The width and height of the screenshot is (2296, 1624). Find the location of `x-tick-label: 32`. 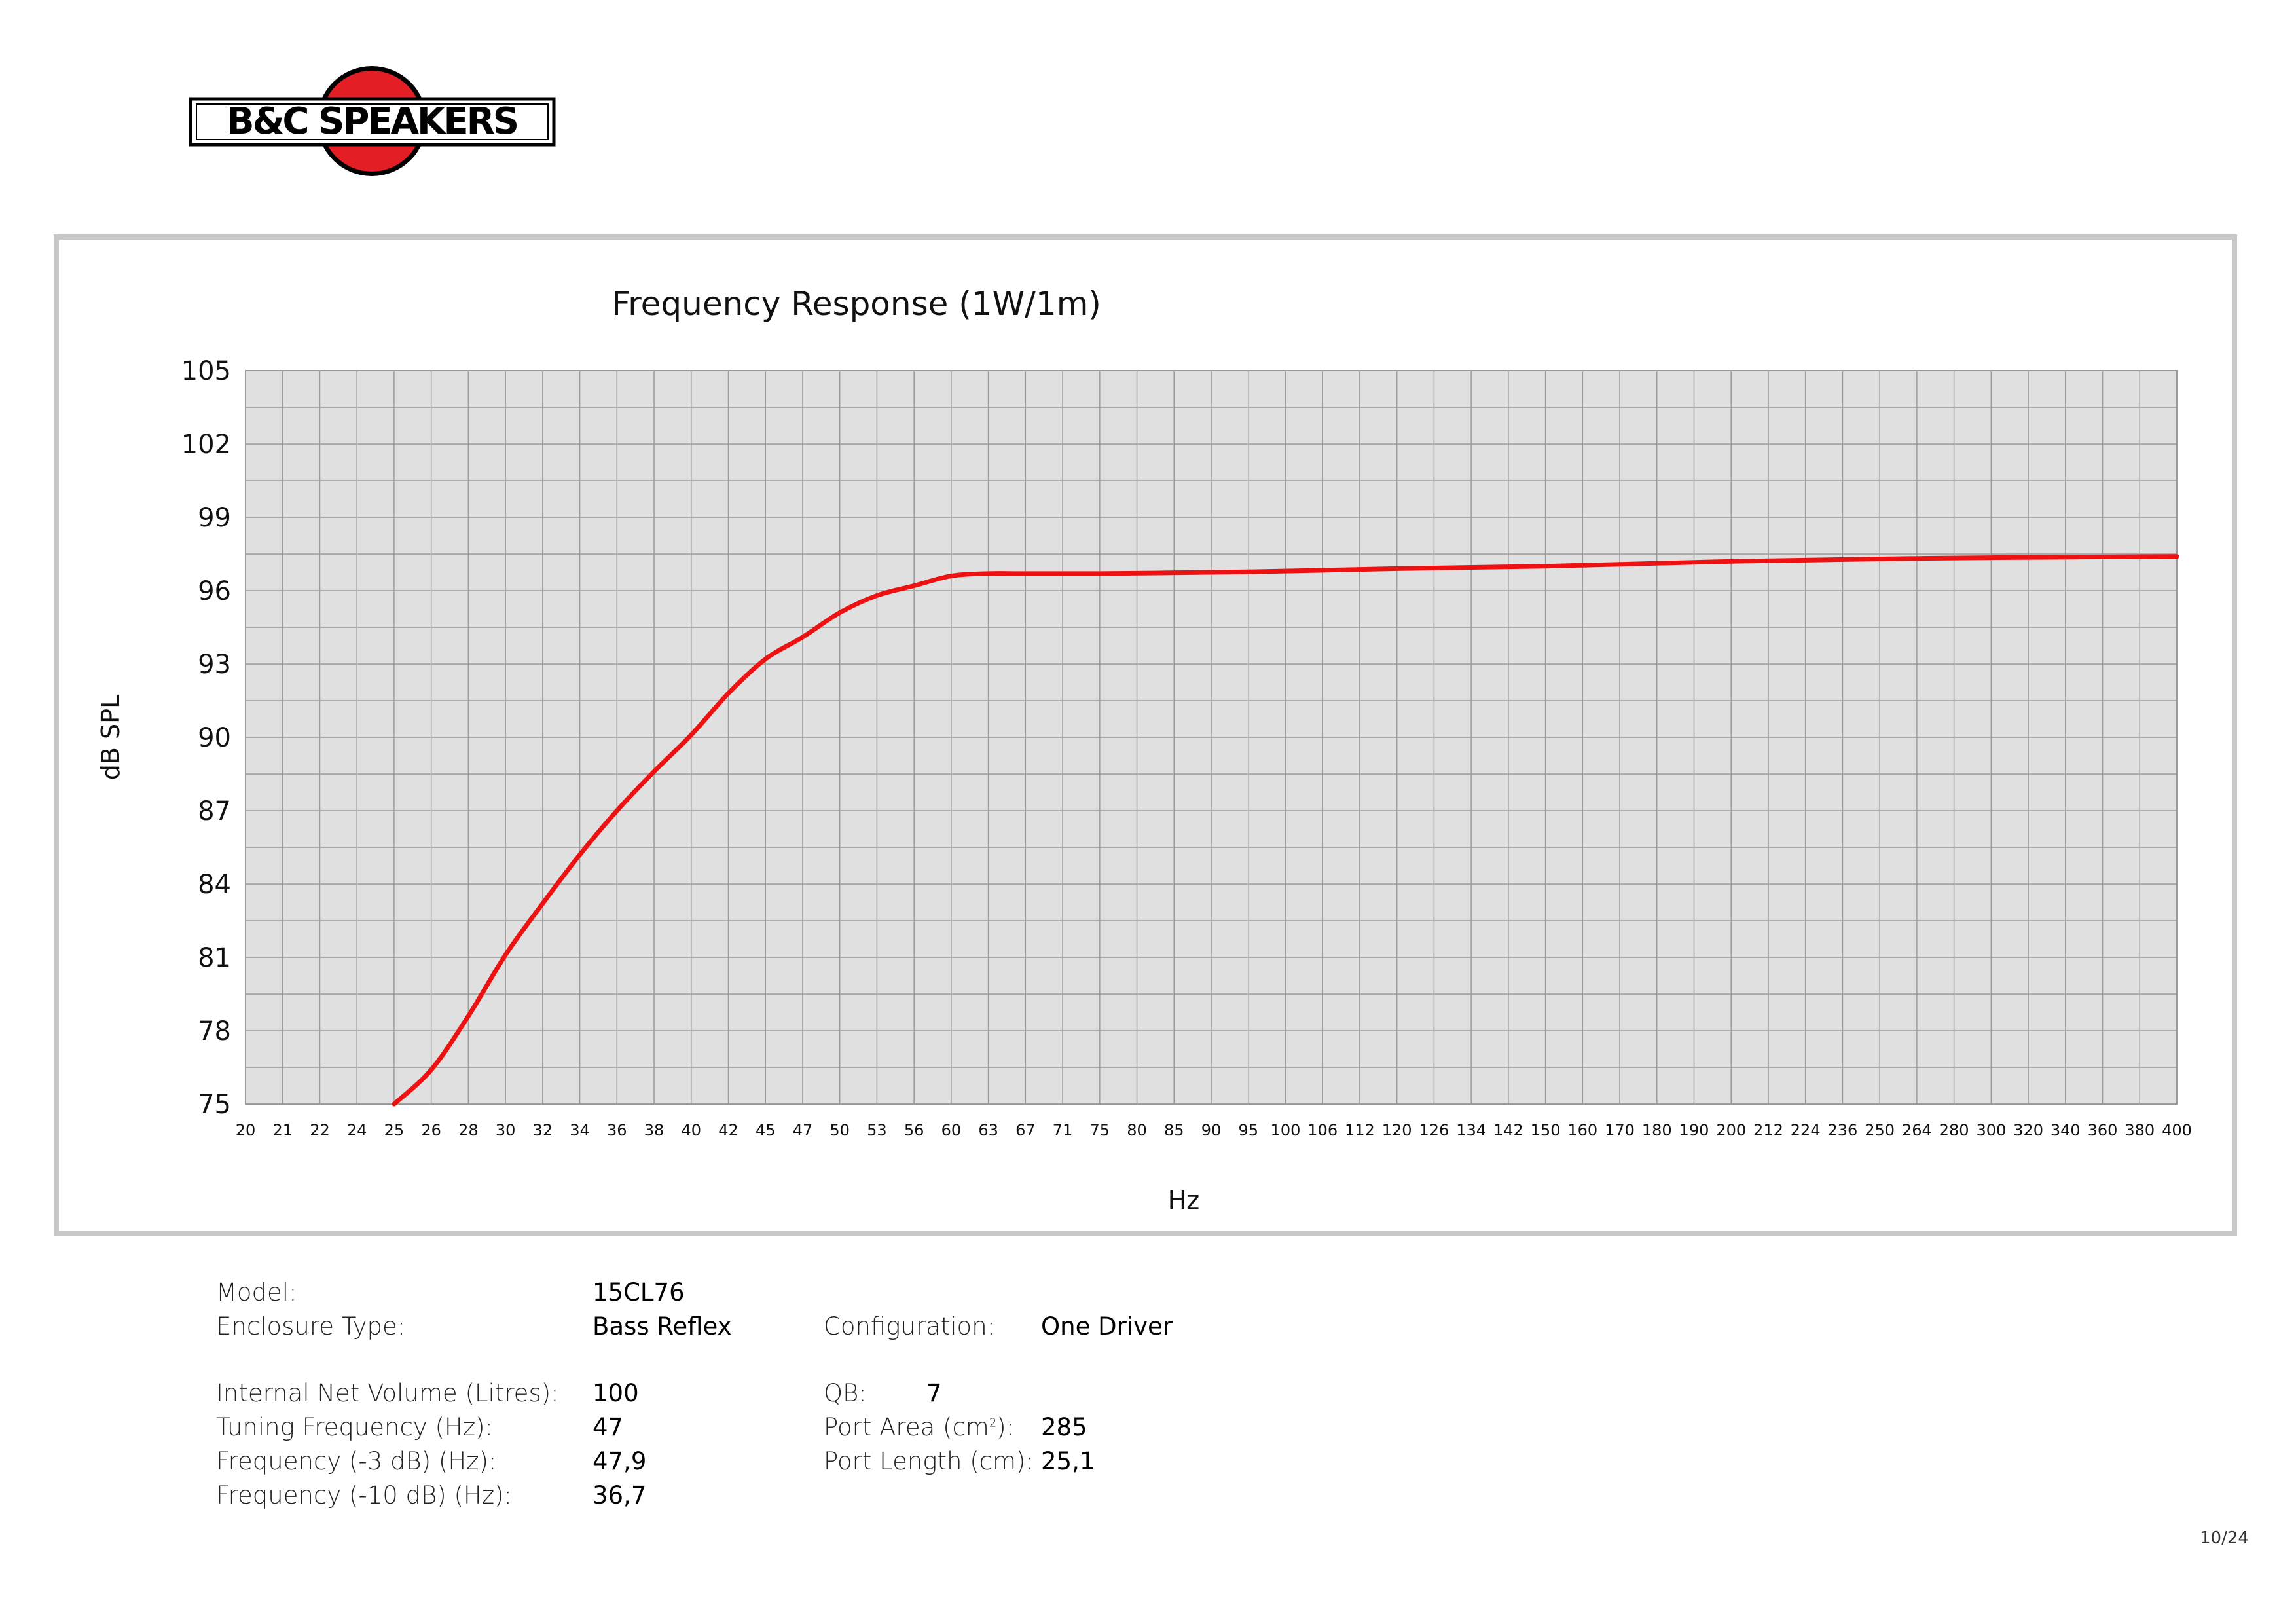

x-tick-label: 32 is located at coordinates (543, 1130).